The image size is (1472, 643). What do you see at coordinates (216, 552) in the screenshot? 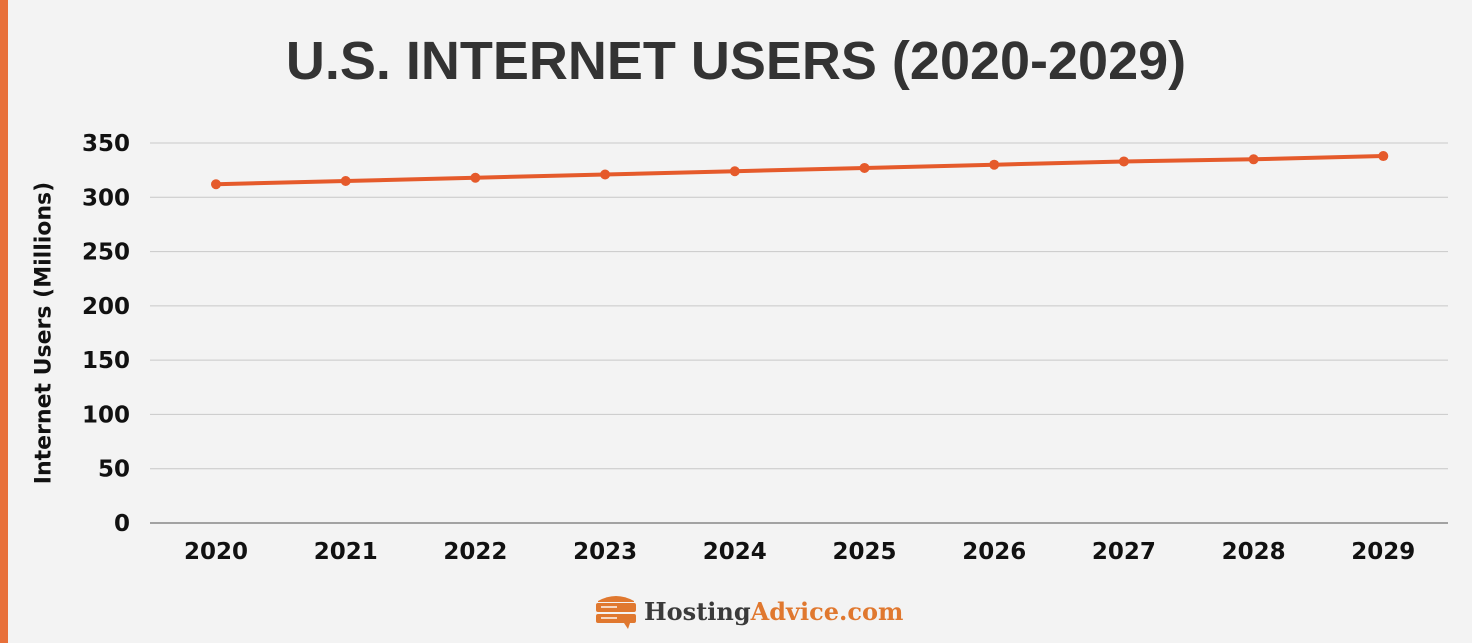
I see `x-tick-label: 2020` at bounding box center [216, 552].